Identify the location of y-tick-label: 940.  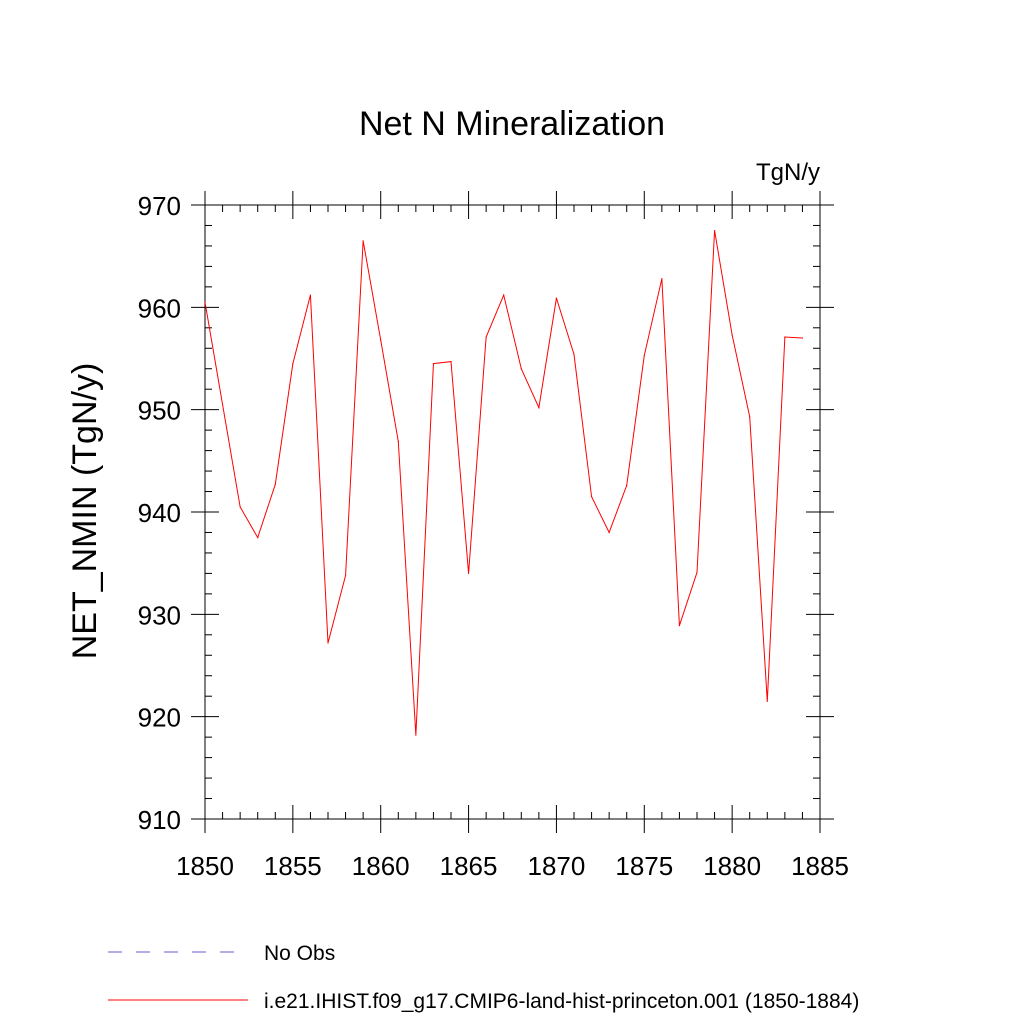
(159, 513).